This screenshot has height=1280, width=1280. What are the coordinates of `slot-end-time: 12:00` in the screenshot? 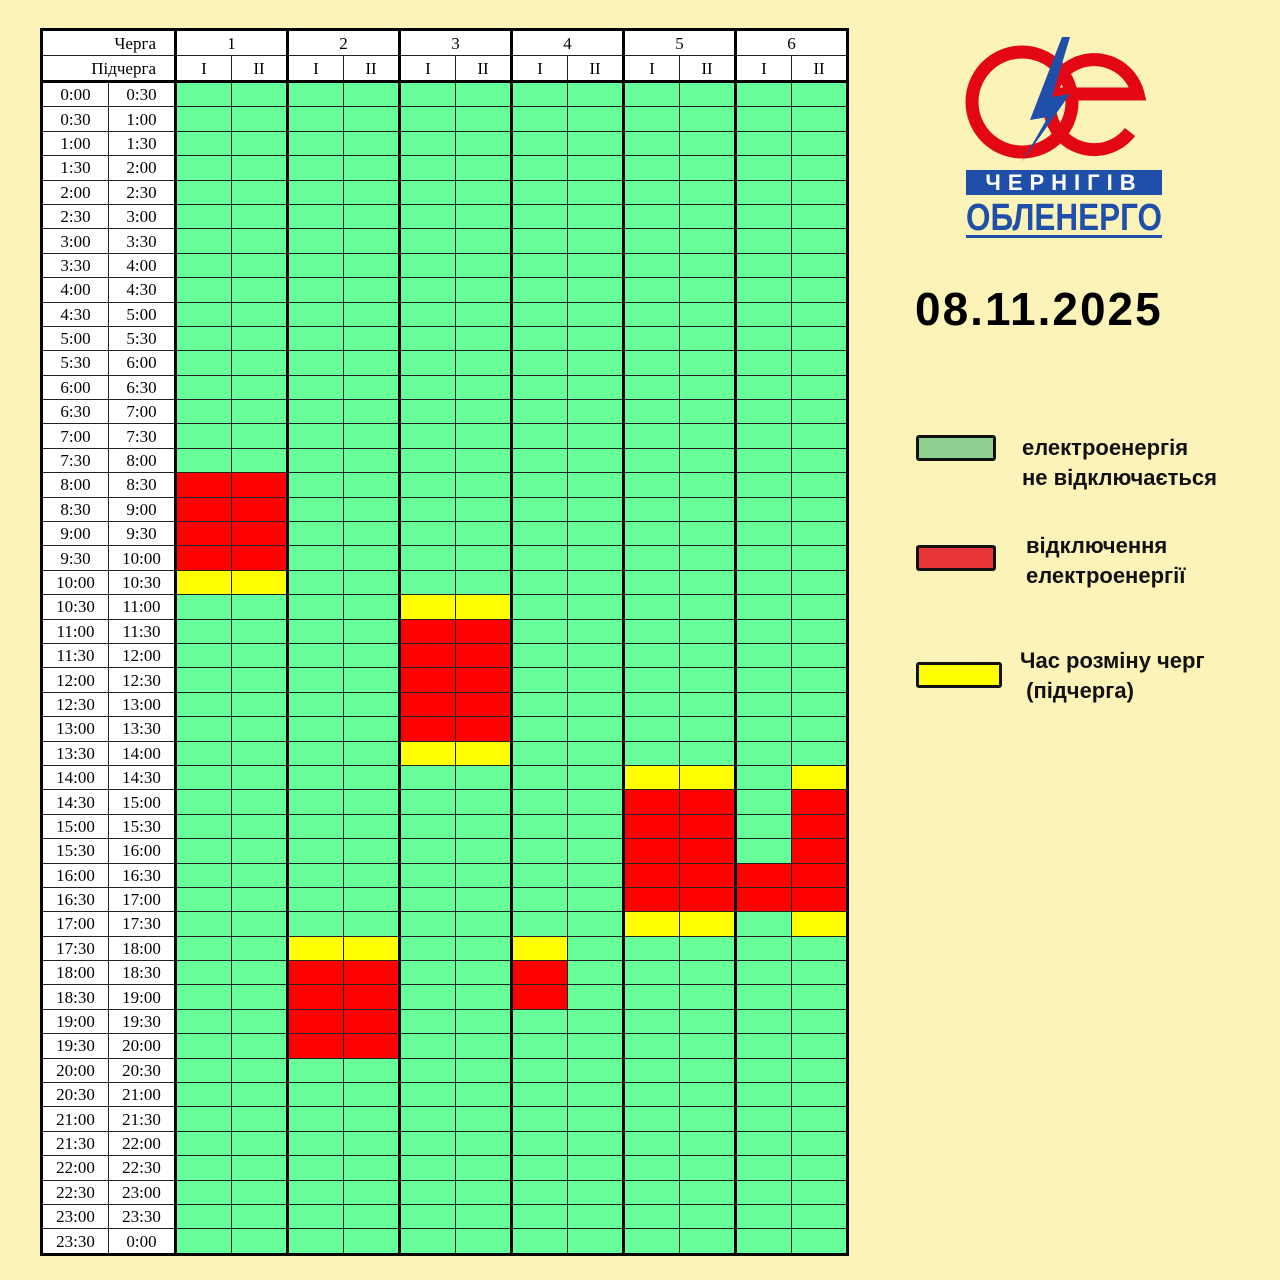 It's located at (142, 655).